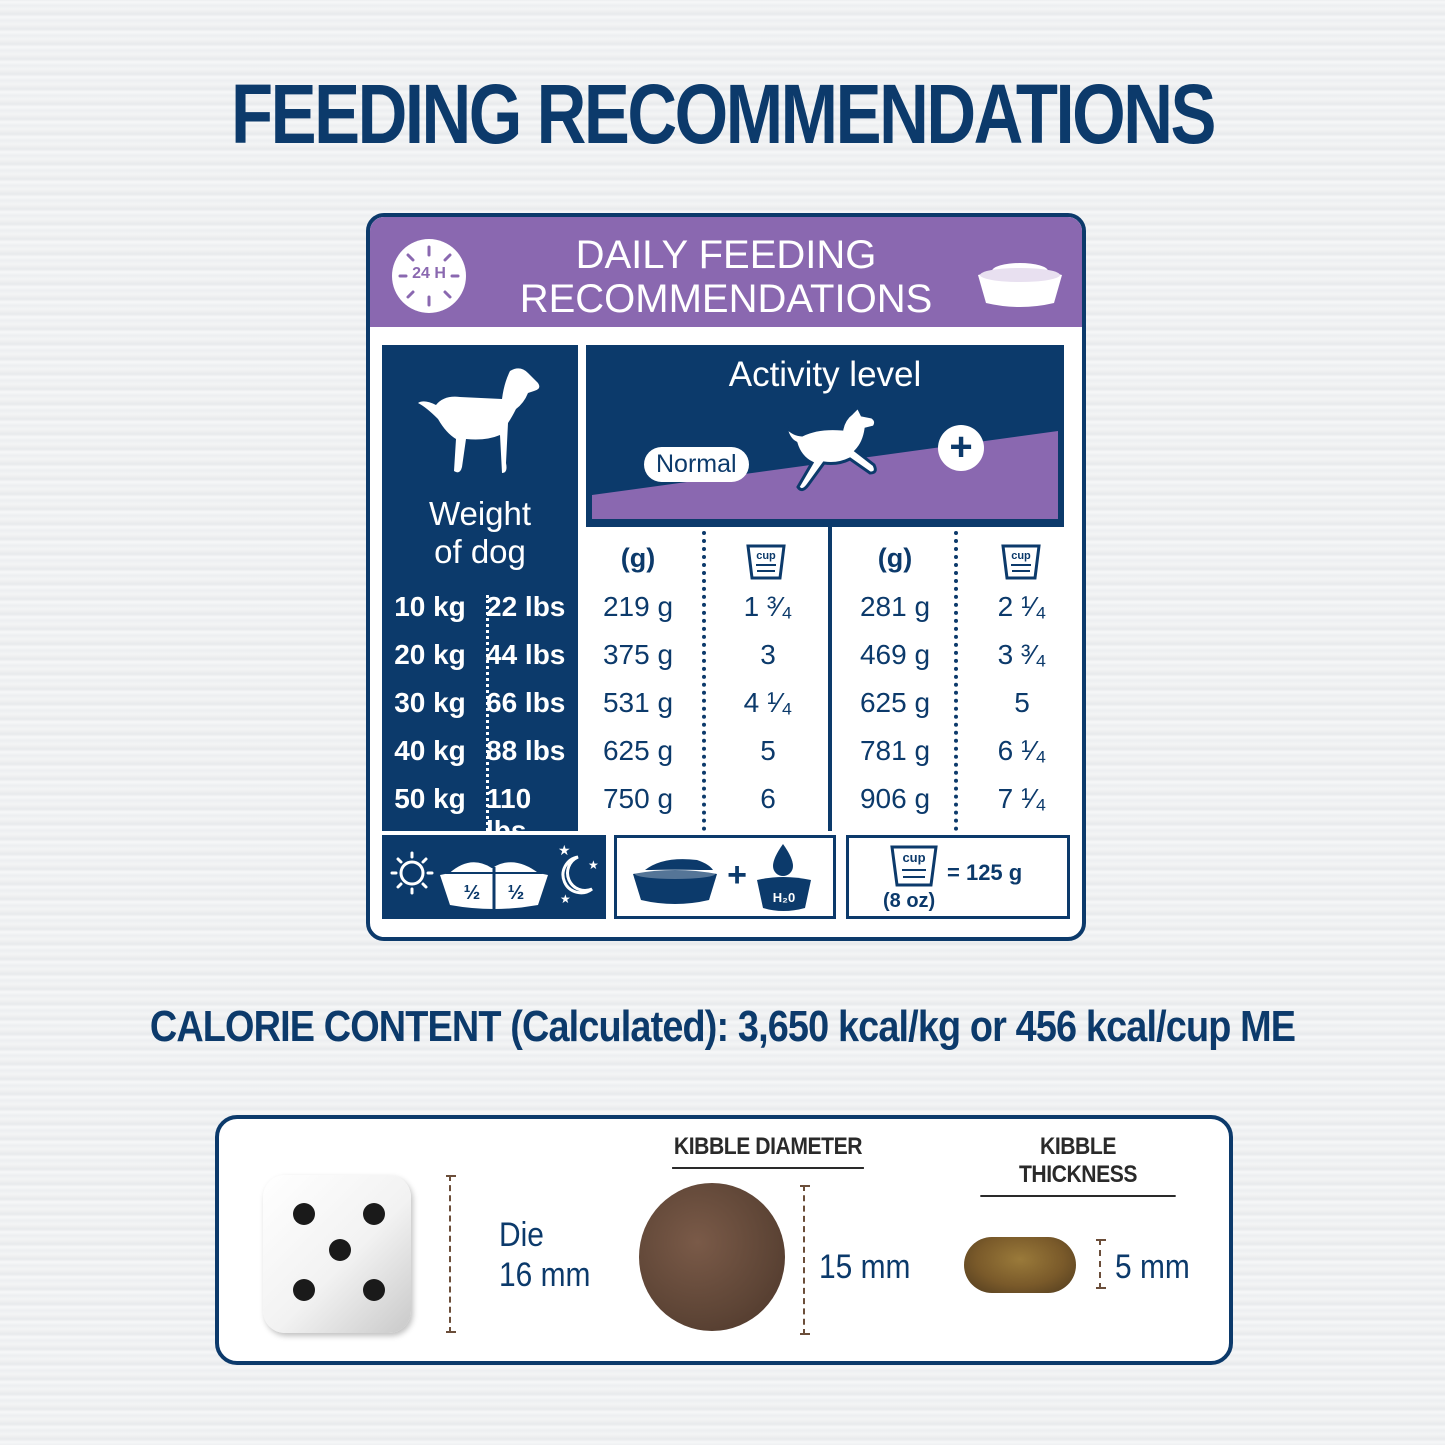  What do you see at coordinates (1022, 750) in the screenshot?
I see `high-cups: 6 ¹⁄₄` at bounding box center [1022, 750].